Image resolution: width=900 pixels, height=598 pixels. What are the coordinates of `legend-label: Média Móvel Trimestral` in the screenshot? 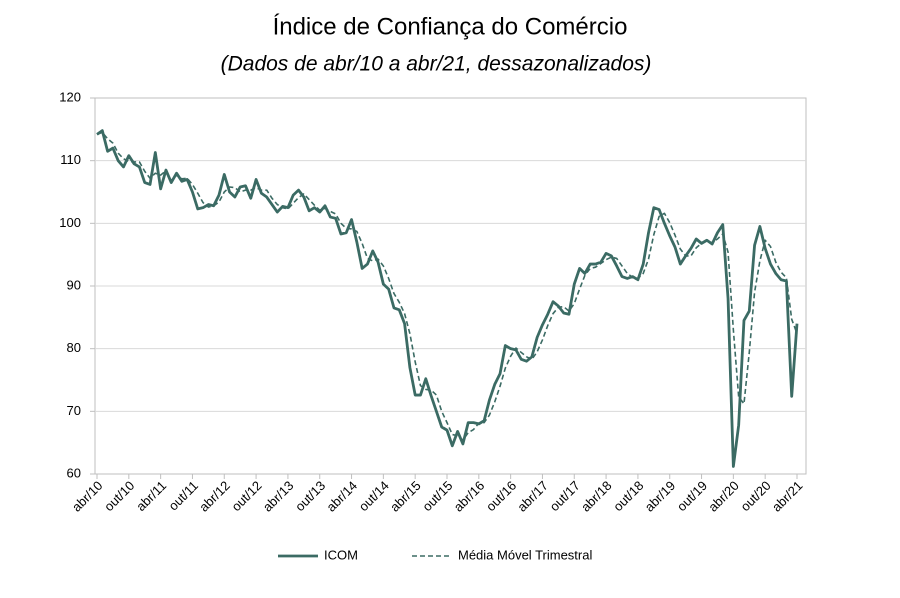 It's located at (525, 554).